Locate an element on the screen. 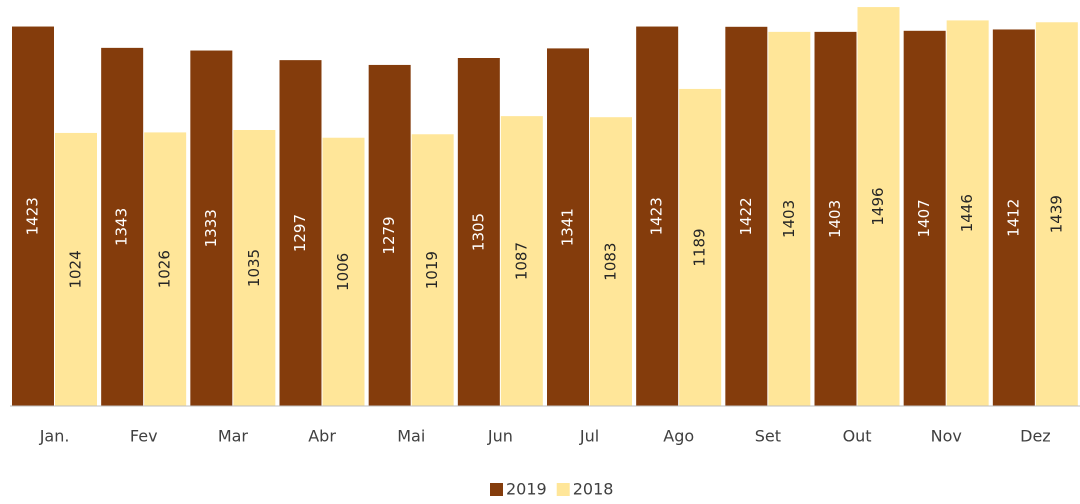 This screenshot has width=1080, height=504. data-label: 1087 is located at coordinates (521, 261).